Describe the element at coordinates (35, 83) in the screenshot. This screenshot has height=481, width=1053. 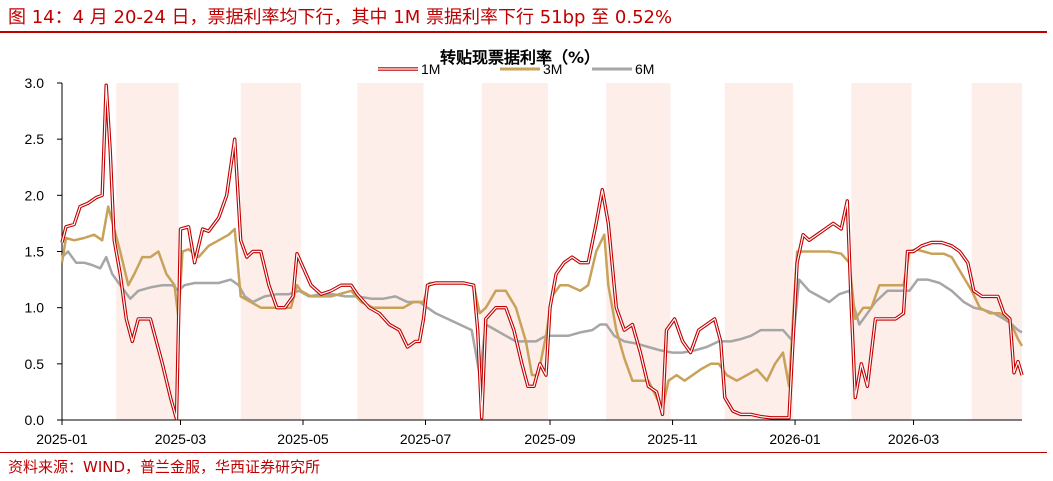
I see `y-tick-label: 3.0` at that location.